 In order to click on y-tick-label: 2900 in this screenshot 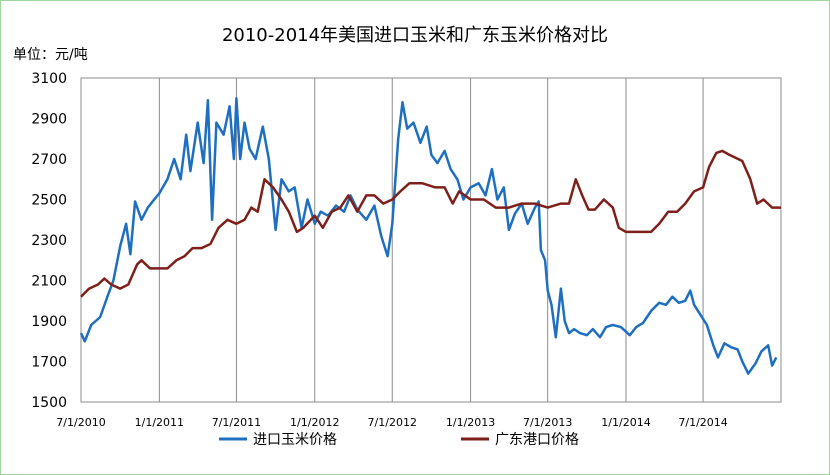, I will do `click(49, 120)`.